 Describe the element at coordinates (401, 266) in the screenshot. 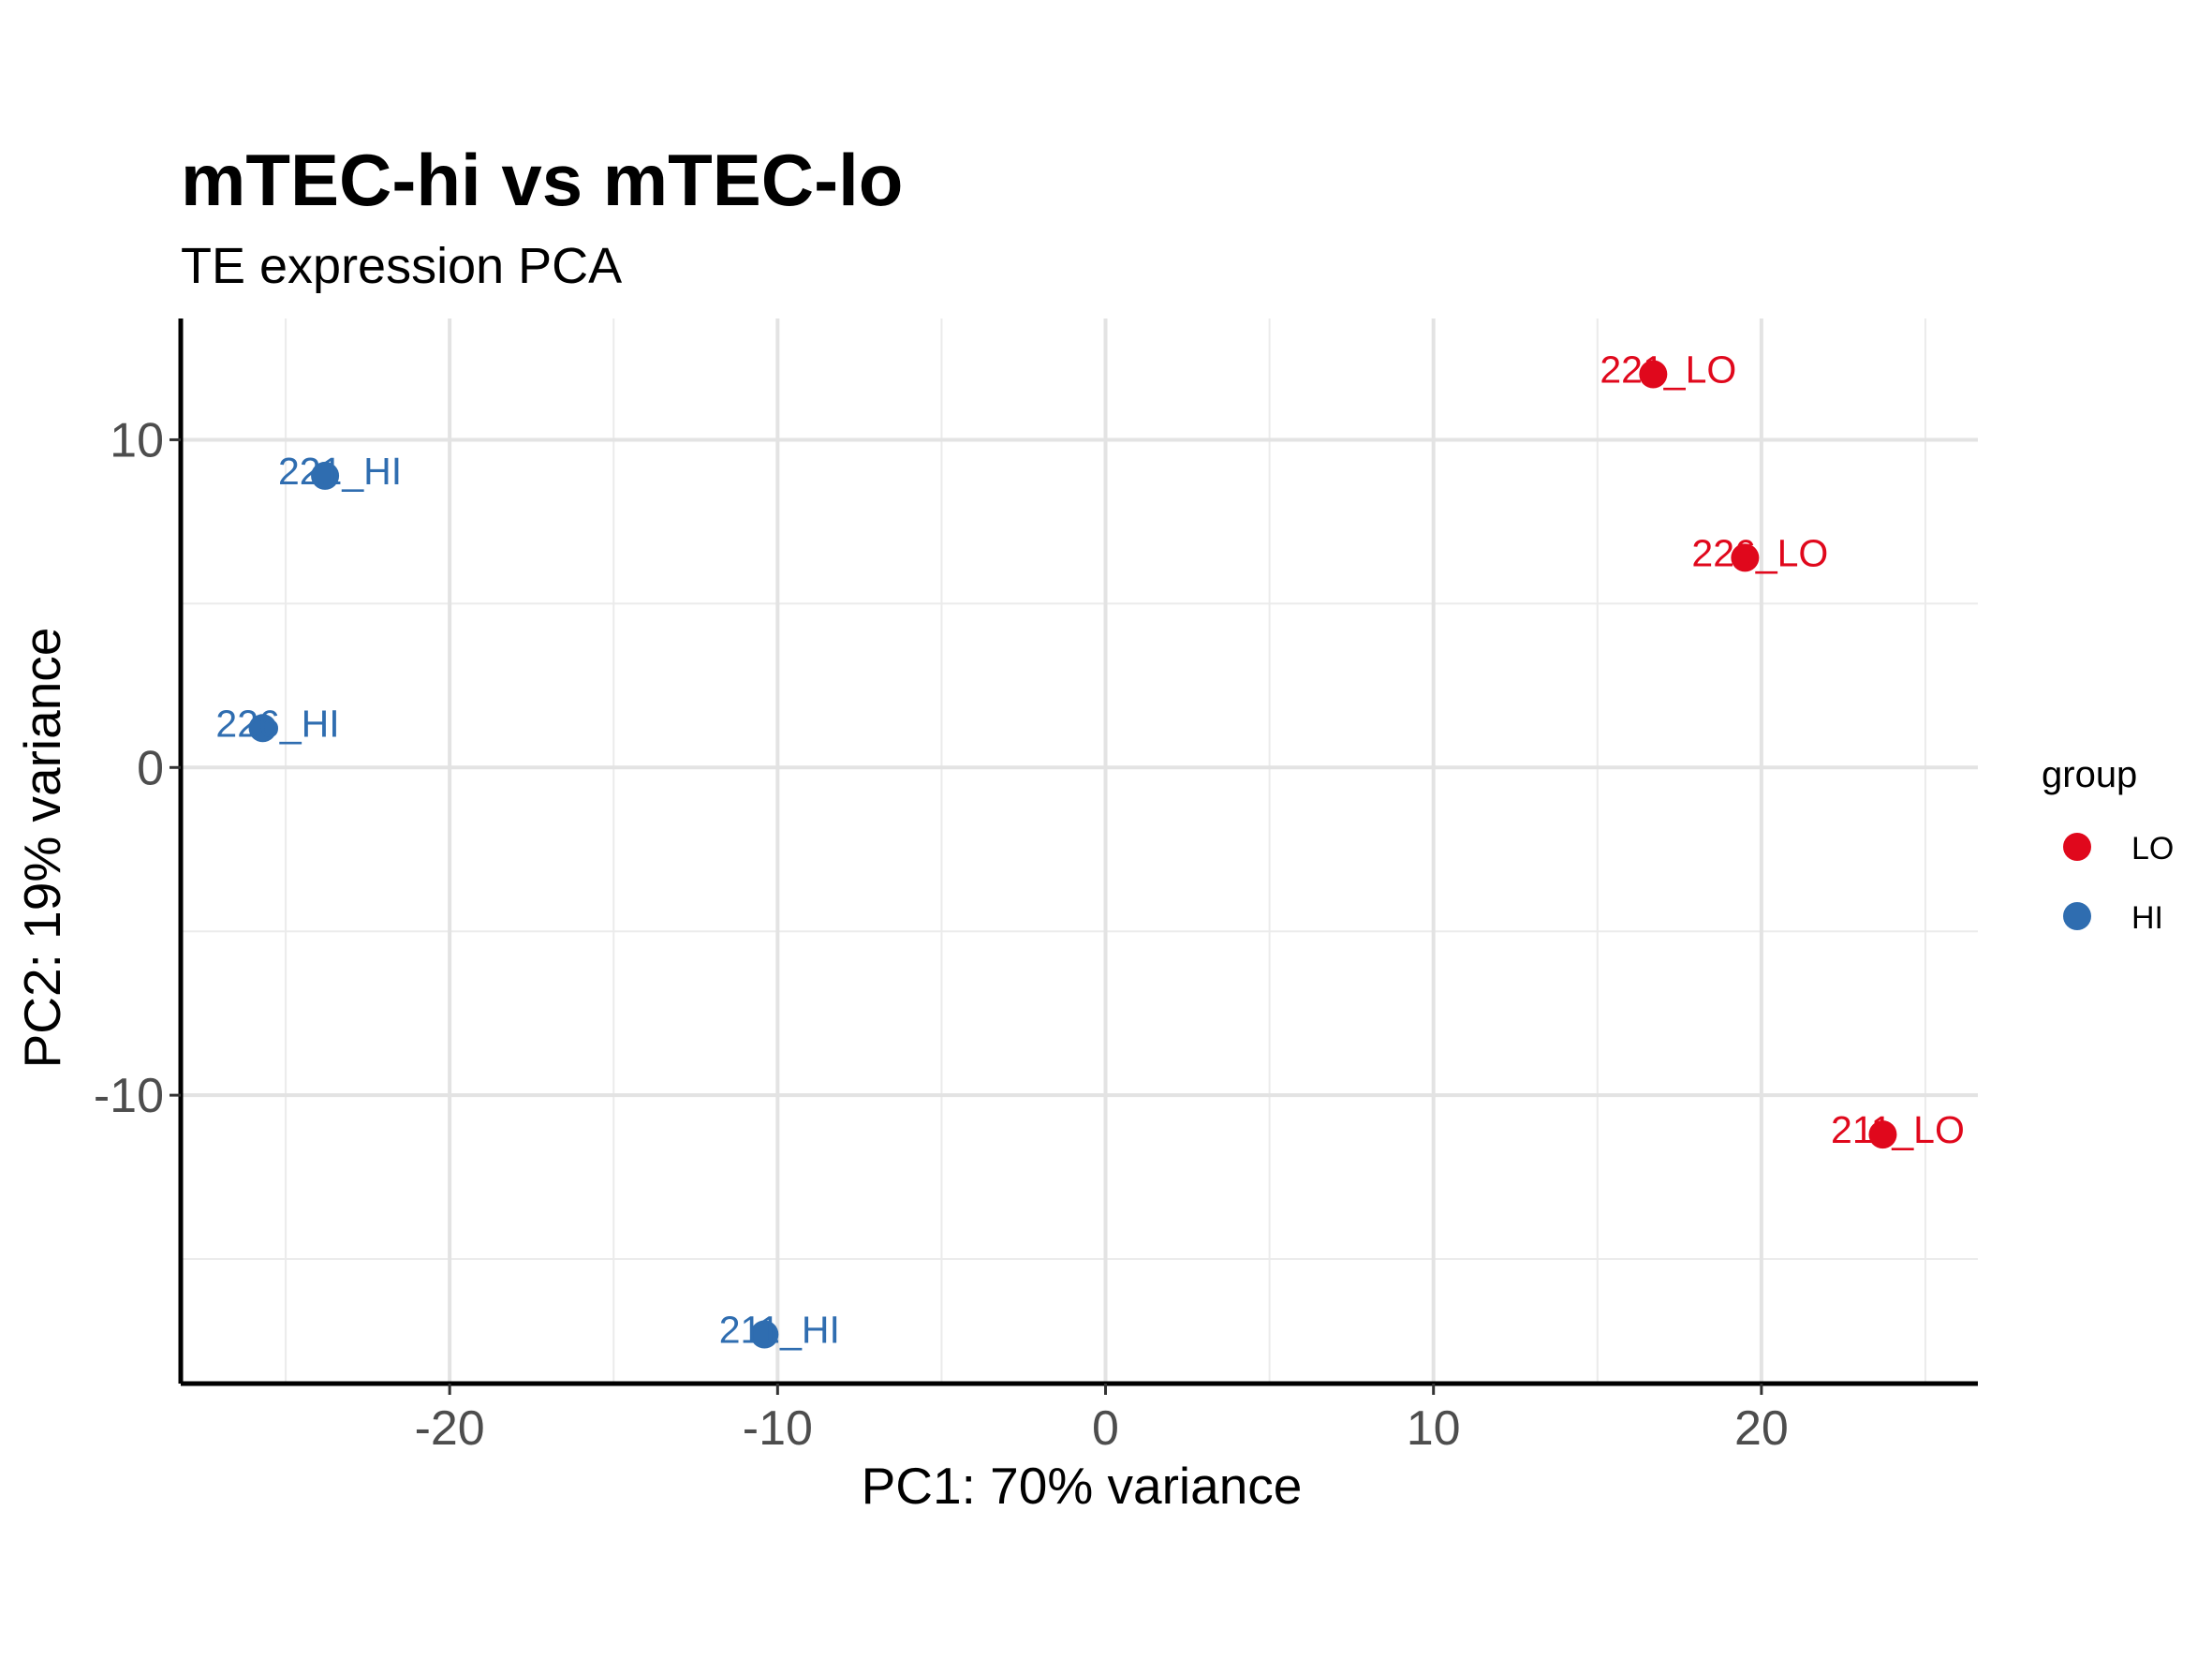

I see `chart-subtitle: TE expression PCA` at that location.